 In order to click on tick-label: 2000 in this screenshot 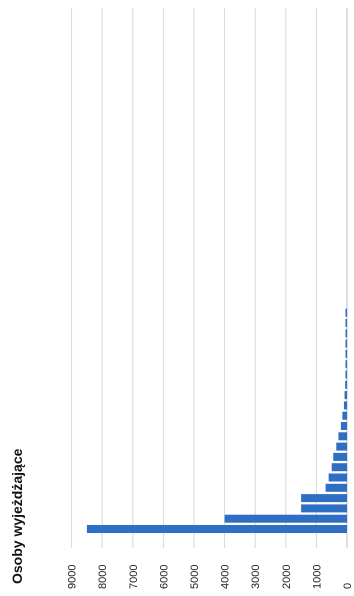, I will do `click(287, 577)`.